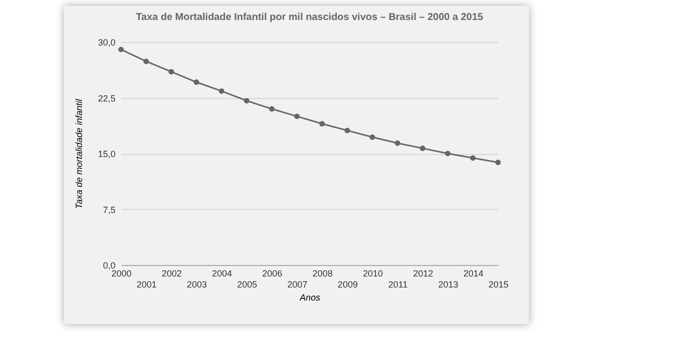 Image resolution: width=673 pixels, height=344 pixels. I want to click on x-tick-label: 2013, so click(448, 285).